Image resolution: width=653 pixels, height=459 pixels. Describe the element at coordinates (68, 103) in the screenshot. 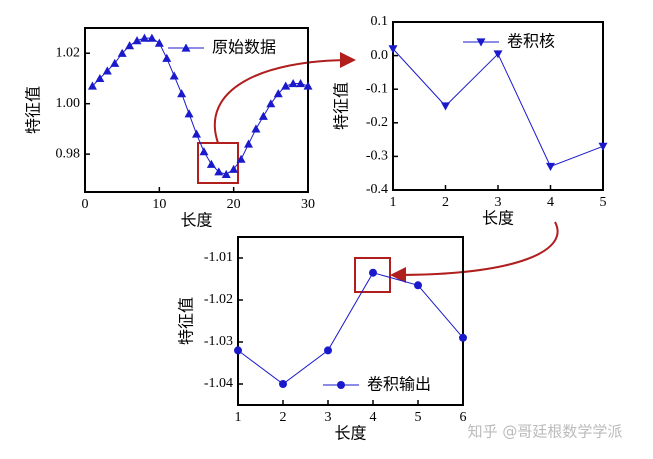

I see `y-tick-label: 1.00` at that location.